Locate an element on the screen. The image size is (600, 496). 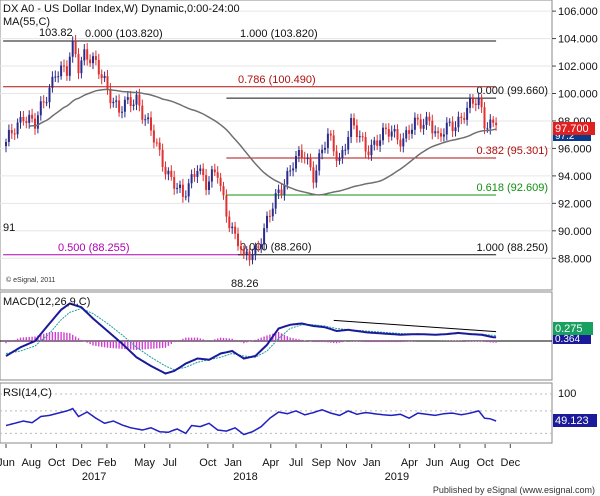
x-tick-label: Dec is located at coordinates (82, 463).